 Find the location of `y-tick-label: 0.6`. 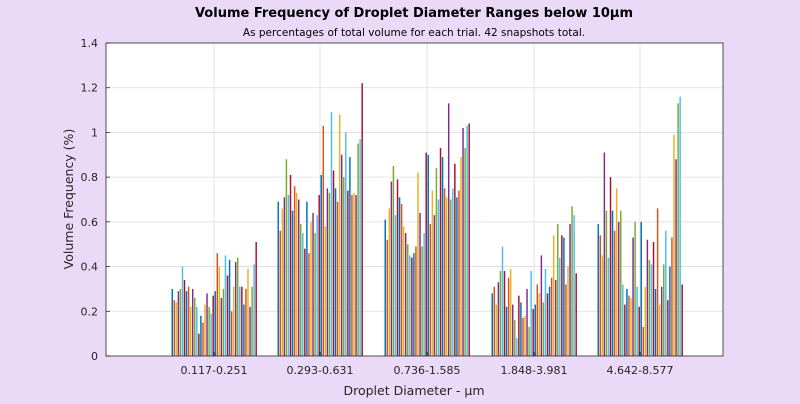

y-tick-label: 0.6 is located at coordinates (90, 222).